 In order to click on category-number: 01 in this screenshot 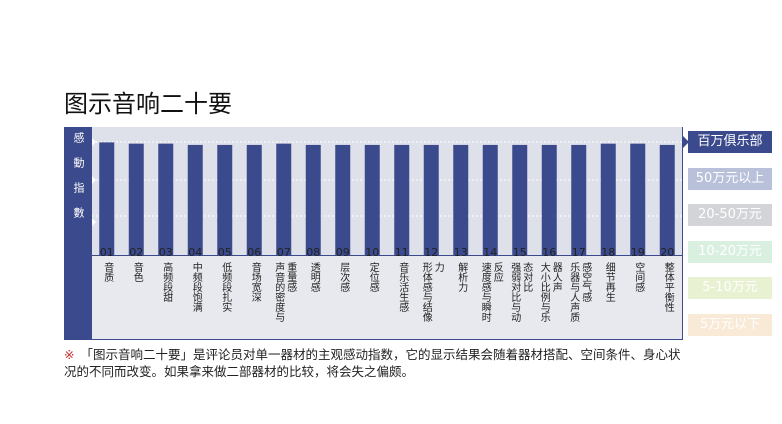, I will do `click(106, 252)`.